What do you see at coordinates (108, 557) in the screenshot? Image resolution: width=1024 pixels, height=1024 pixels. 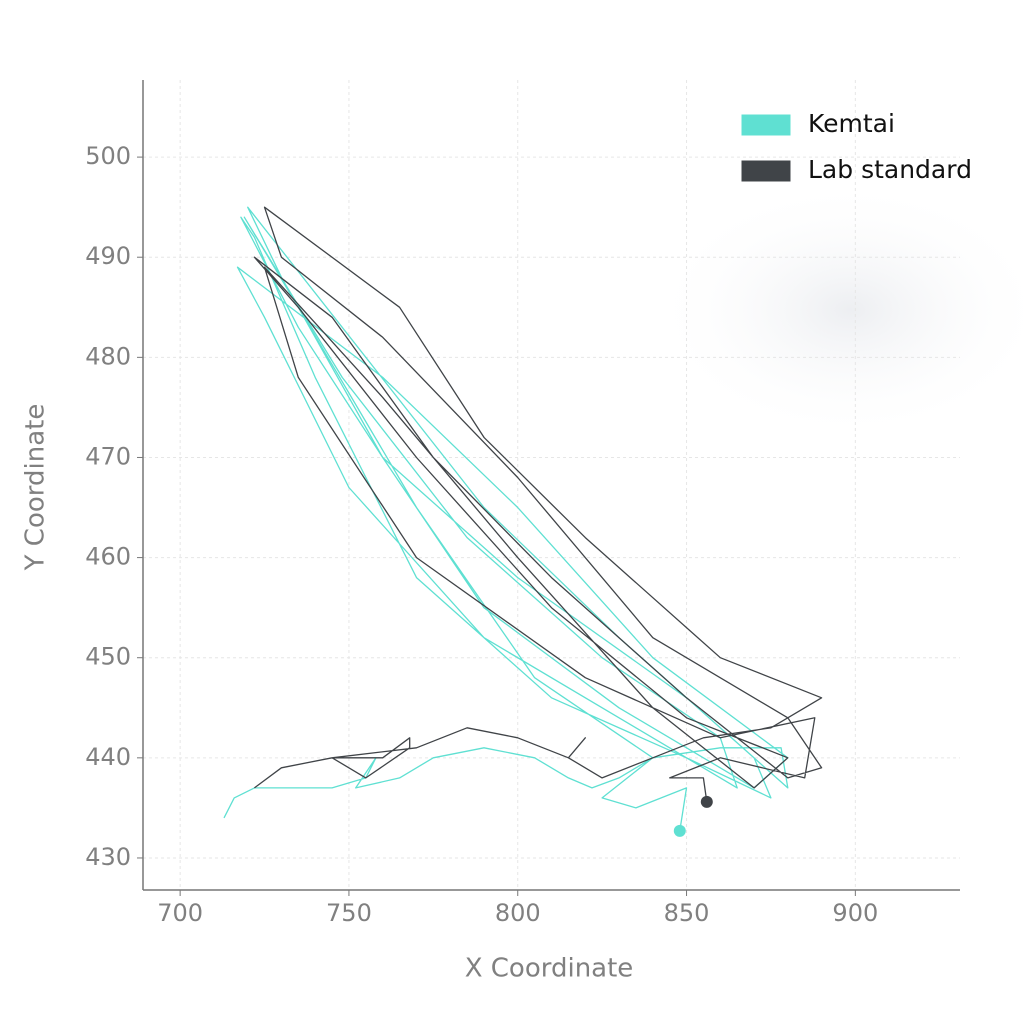 I see `y-tick-label: 460` at bounding box center [108, 557].